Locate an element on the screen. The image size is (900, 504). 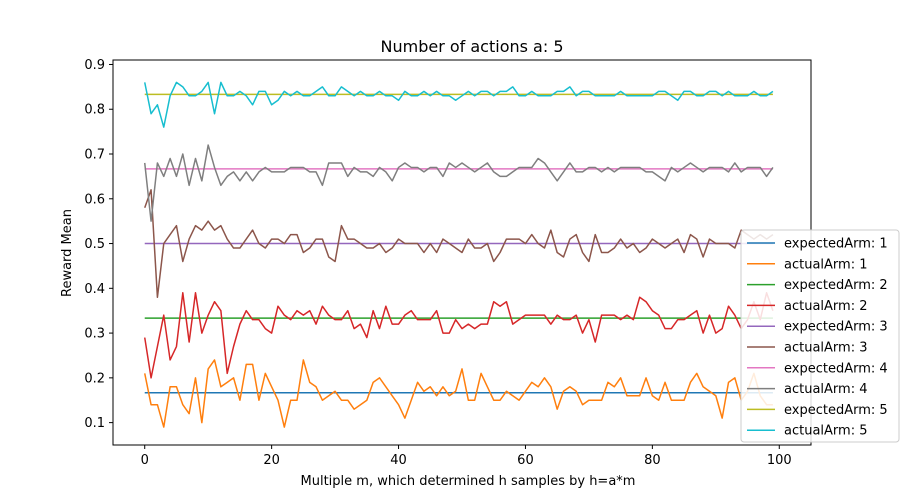
legend-label: expectedArm: 3 is located at coordinates (836, 327).